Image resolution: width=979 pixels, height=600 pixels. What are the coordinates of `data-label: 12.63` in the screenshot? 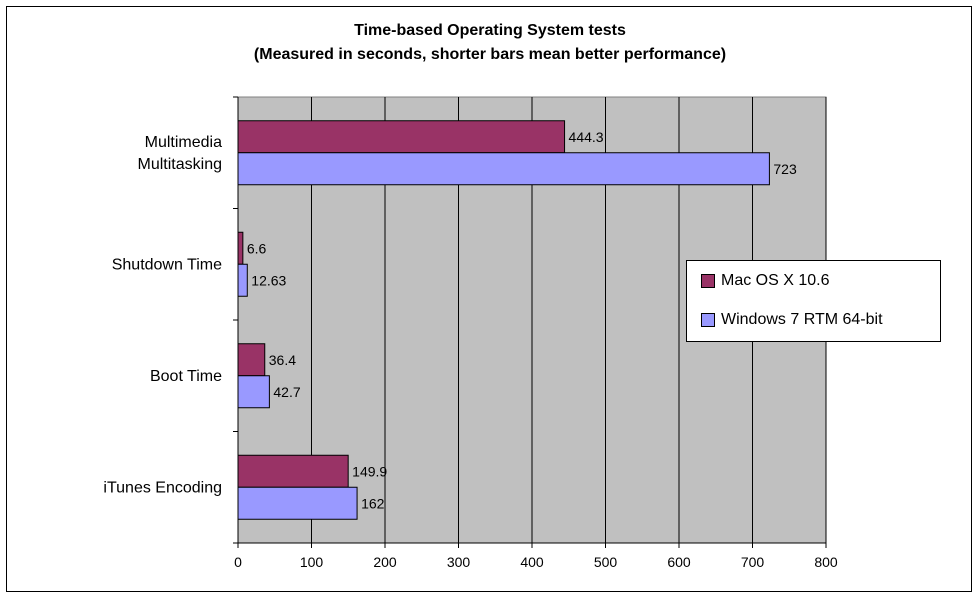 It's located at (268, 280).